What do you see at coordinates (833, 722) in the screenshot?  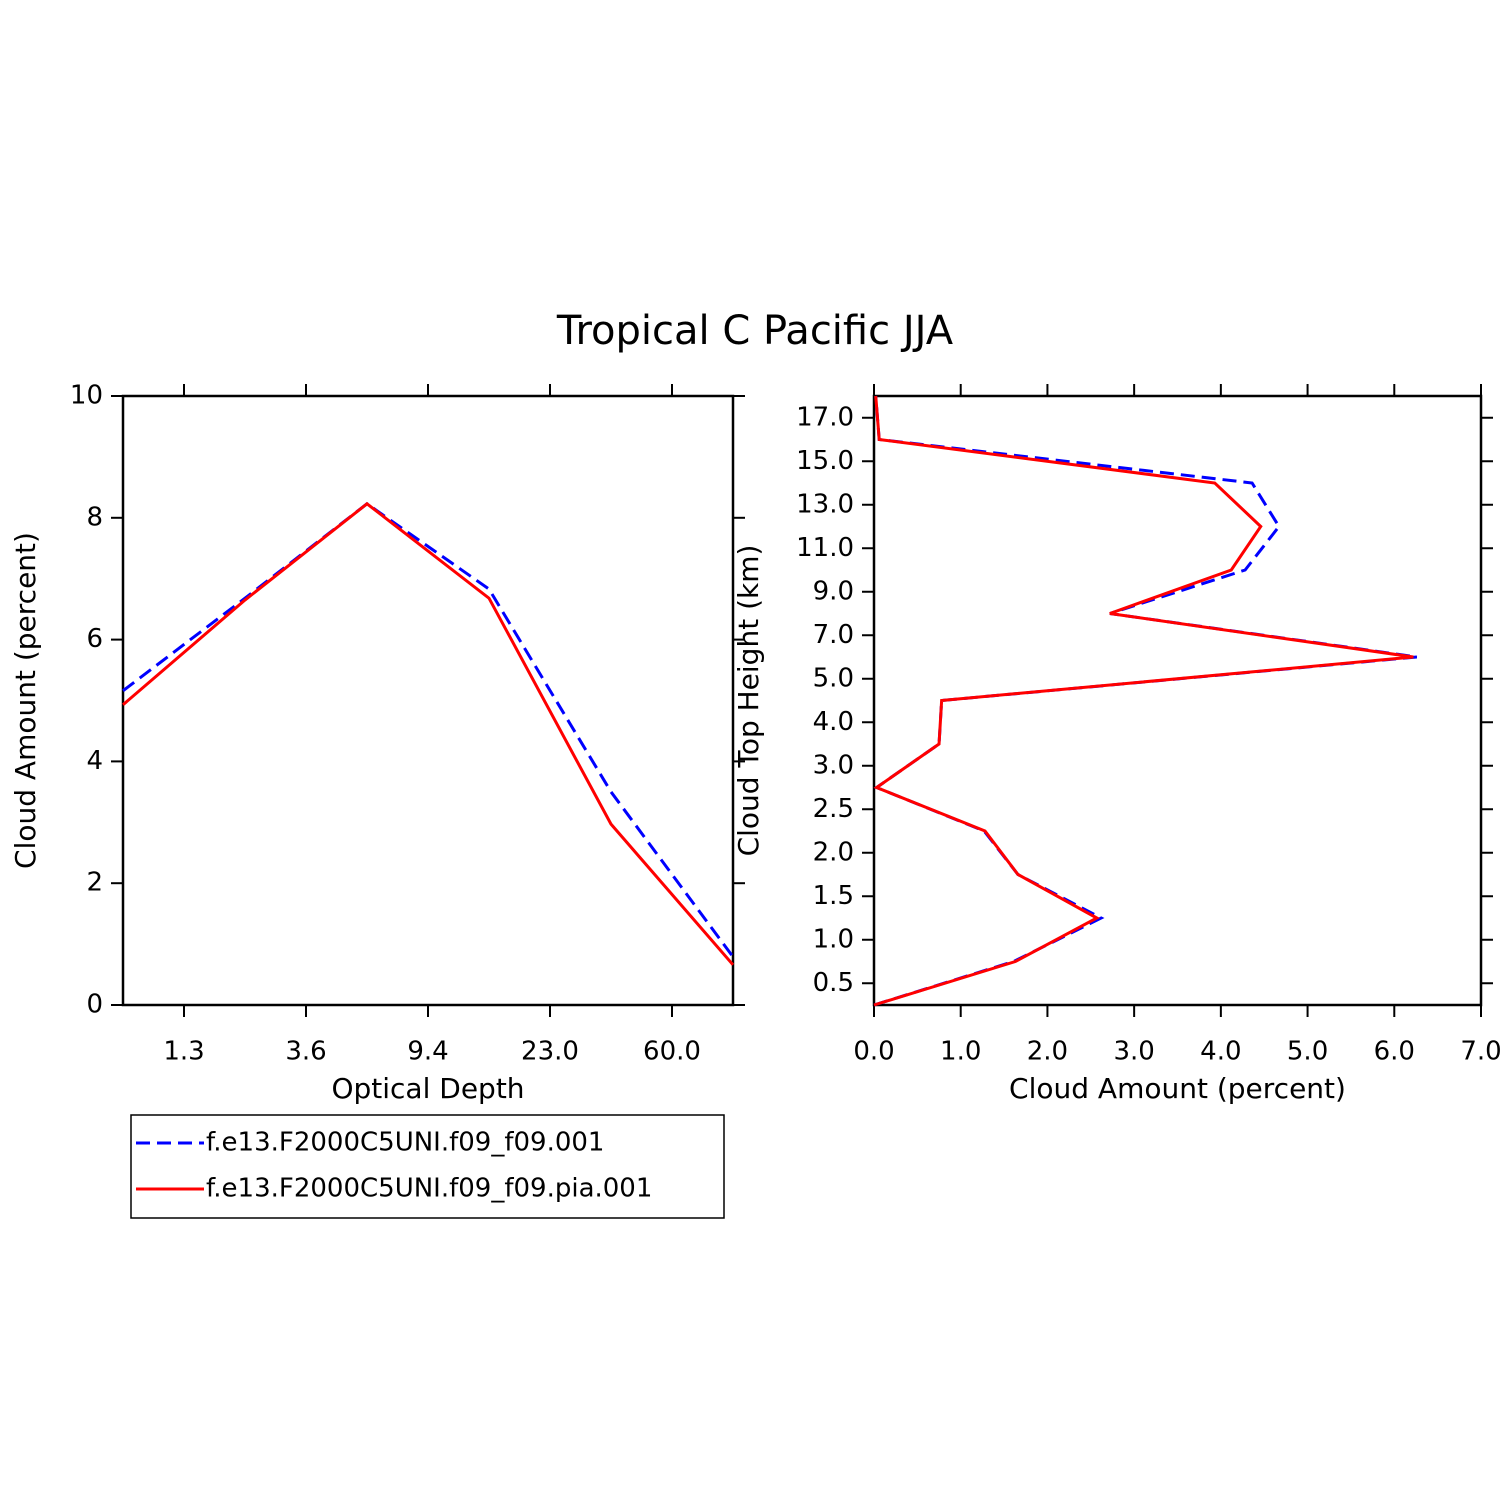 I see `y-tick-label: 4.0` at bounding box center [833, 722].